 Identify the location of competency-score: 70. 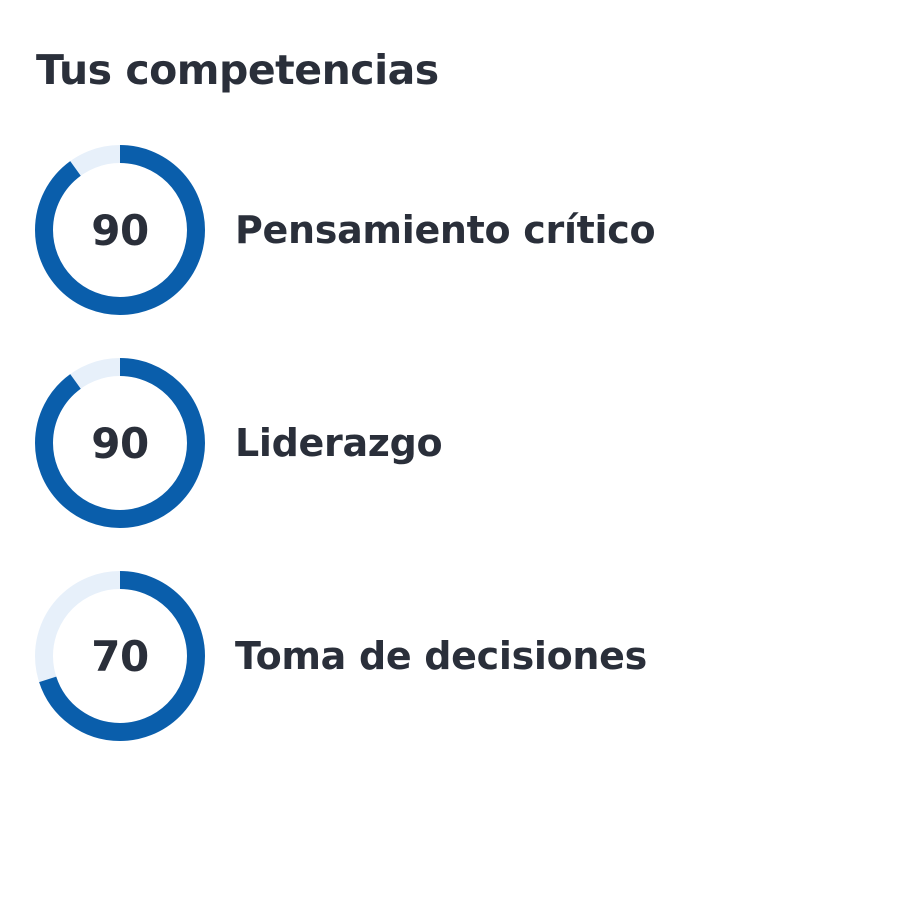
(120, 656).